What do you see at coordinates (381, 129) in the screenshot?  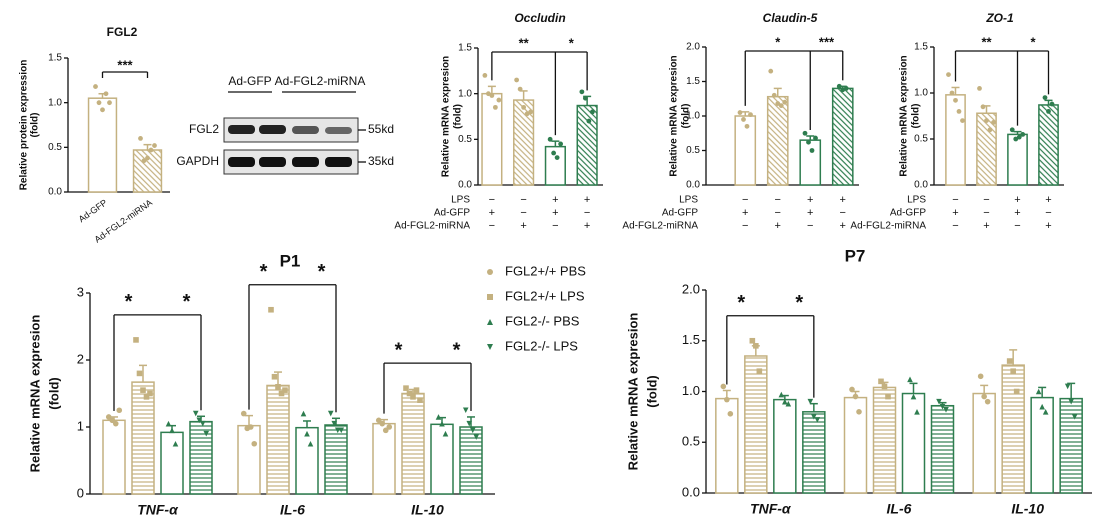 I see `size-marker: 55kd` at bounding box center [381, 129].